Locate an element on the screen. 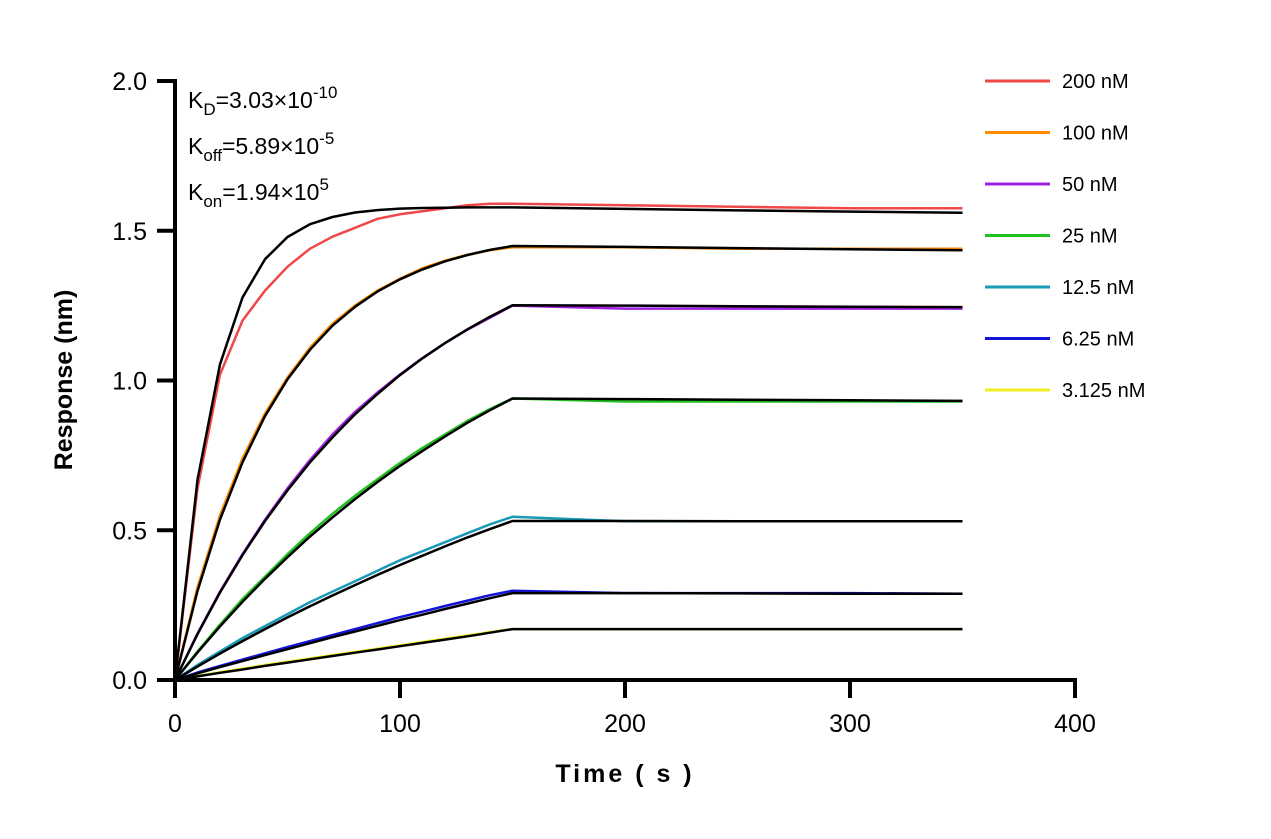  y-tick-label: 1.0 is located at coordinates (129, 382).